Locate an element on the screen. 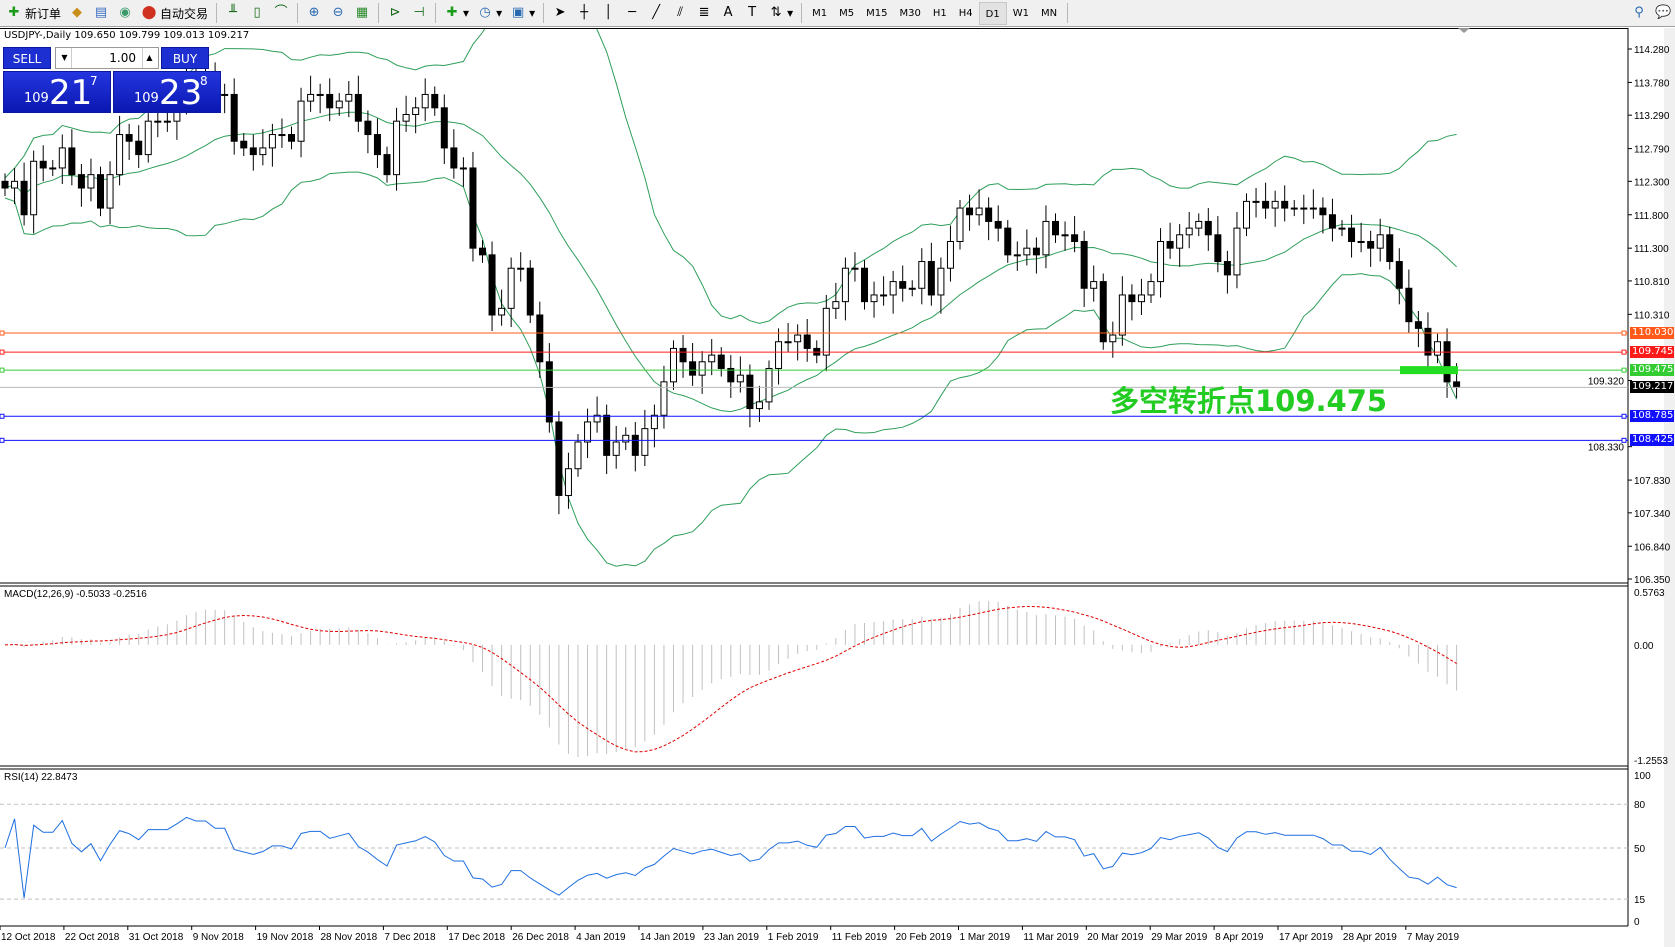 This screenshot has width=1675, height=947. lot-value: 1.00 is located at coordinates (122, 58).